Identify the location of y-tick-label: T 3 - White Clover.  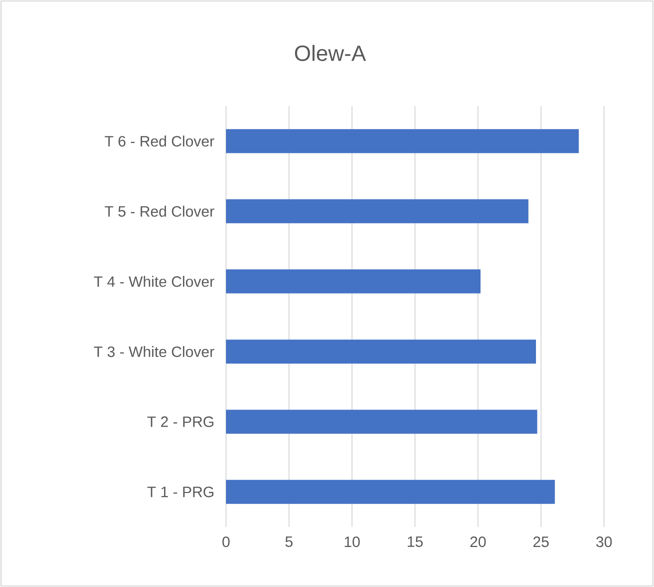
(154, 352).